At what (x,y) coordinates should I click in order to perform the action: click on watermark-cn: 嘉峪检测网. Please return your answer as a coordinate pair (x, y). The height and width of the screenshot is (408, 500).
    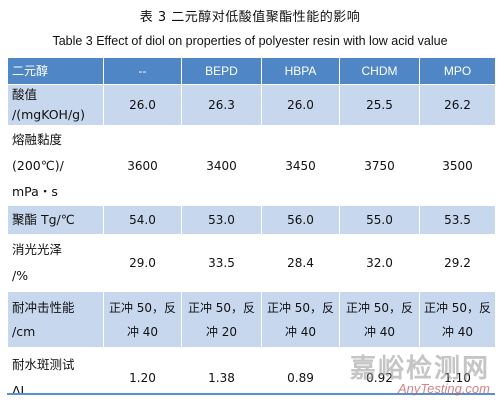
    Looking at the image, I should click on (419, 369).